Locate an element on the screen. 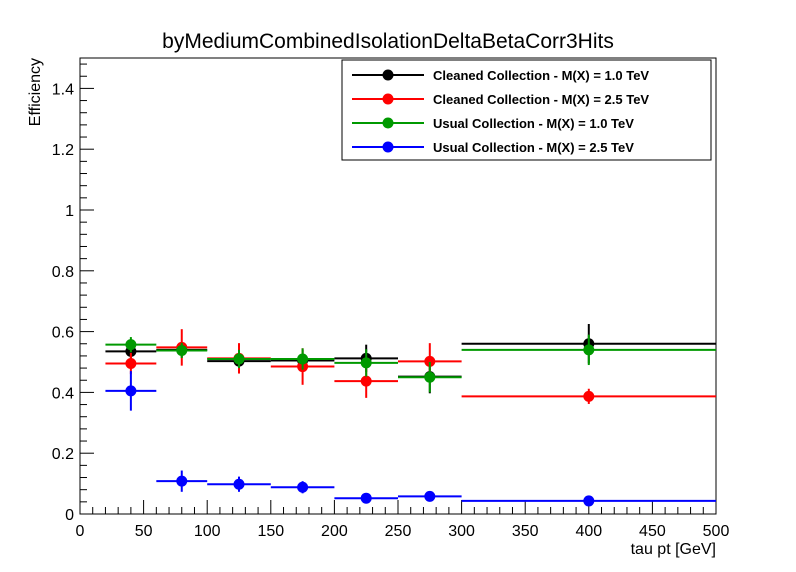 This screenshot has width=796, height=572. x-tick-label: 250 is located at coordinates (398, 531).